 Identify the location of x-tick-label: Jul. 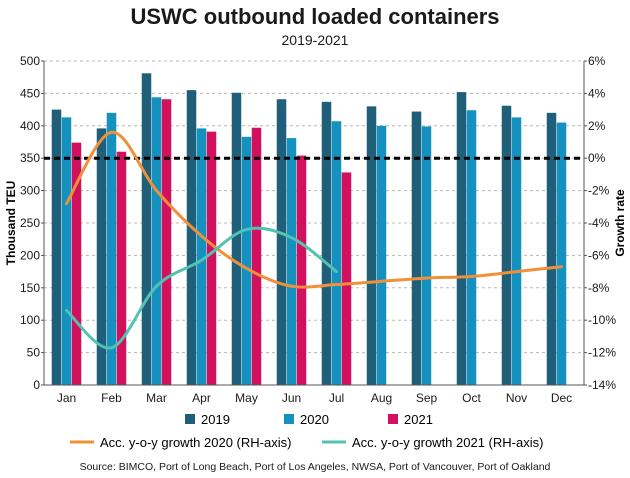
(336, 398).